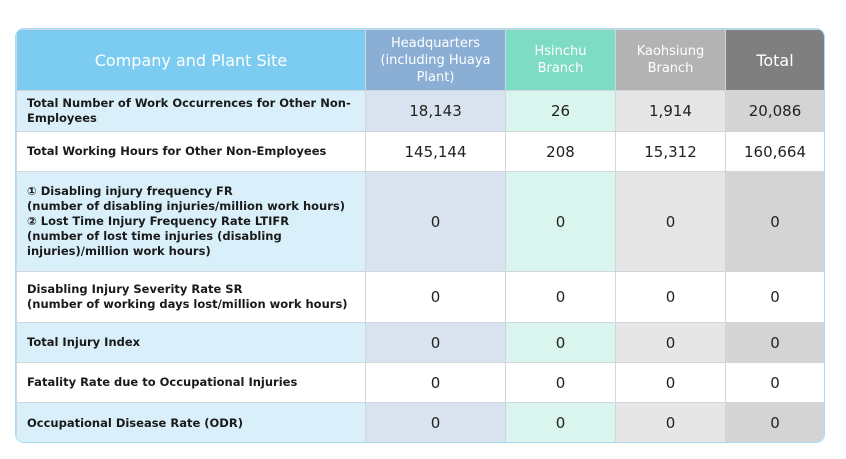  What do you see at coordinates (560, 60) in the screenshot?
I see `header-cell: Hsinchu Branch` at bounding box center [560, 60].